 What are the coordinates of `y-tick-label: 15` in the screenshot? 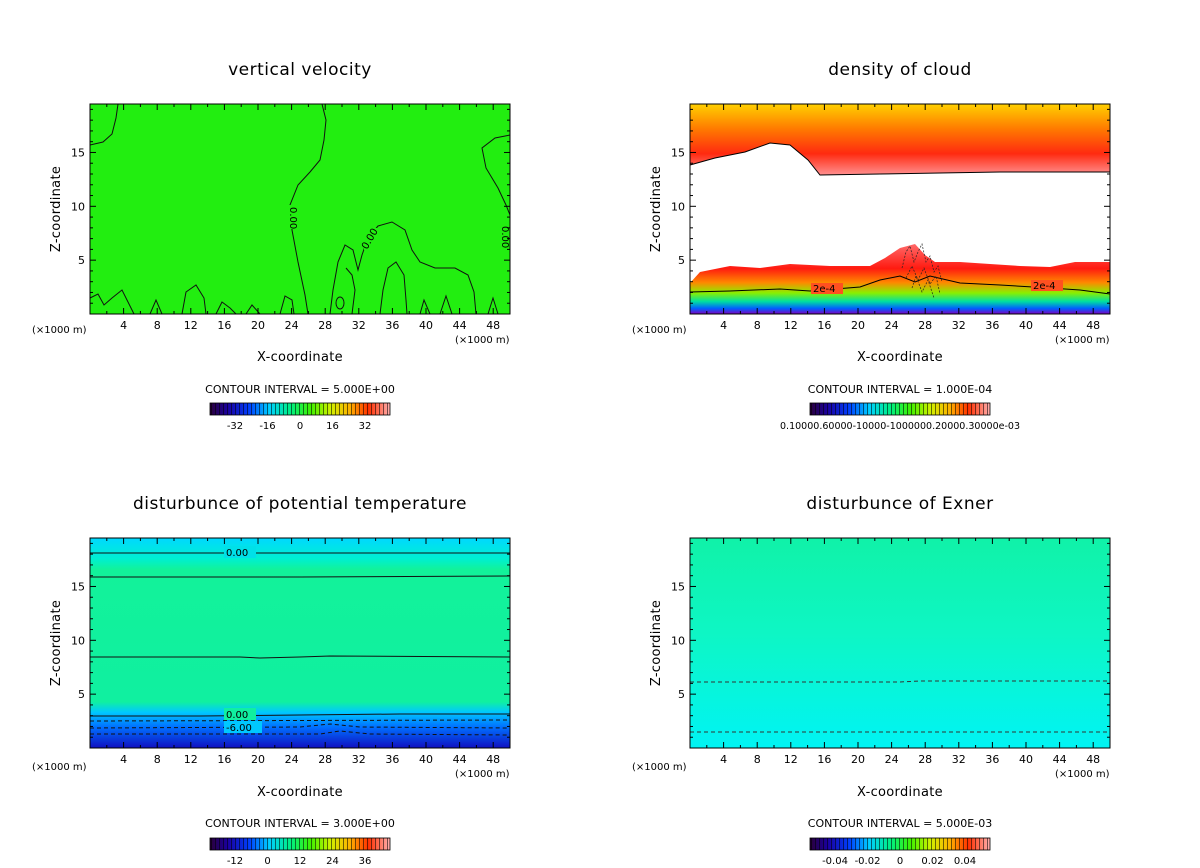 It's located at (678, 152).